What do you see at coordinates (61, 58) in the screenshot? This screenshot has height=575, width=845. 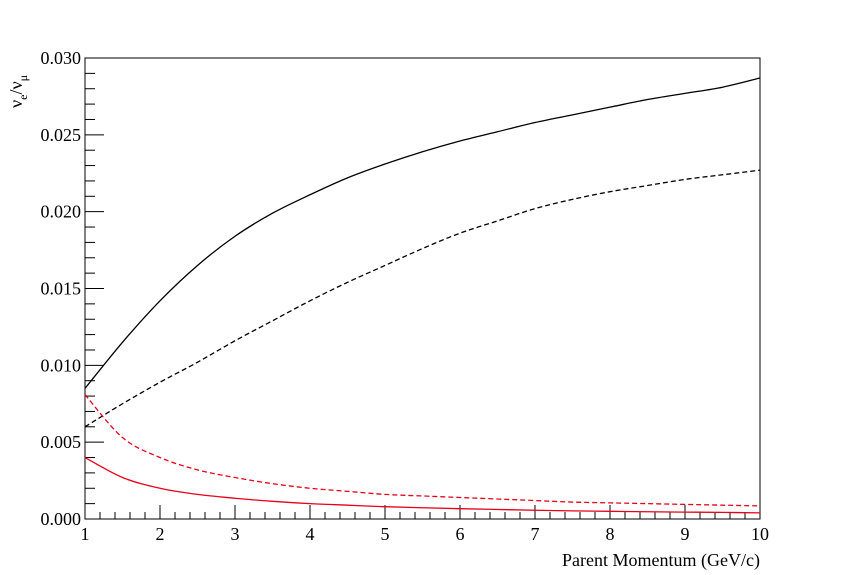 I see `y-tick-label: 0.030` at bounding box center [61, 58].